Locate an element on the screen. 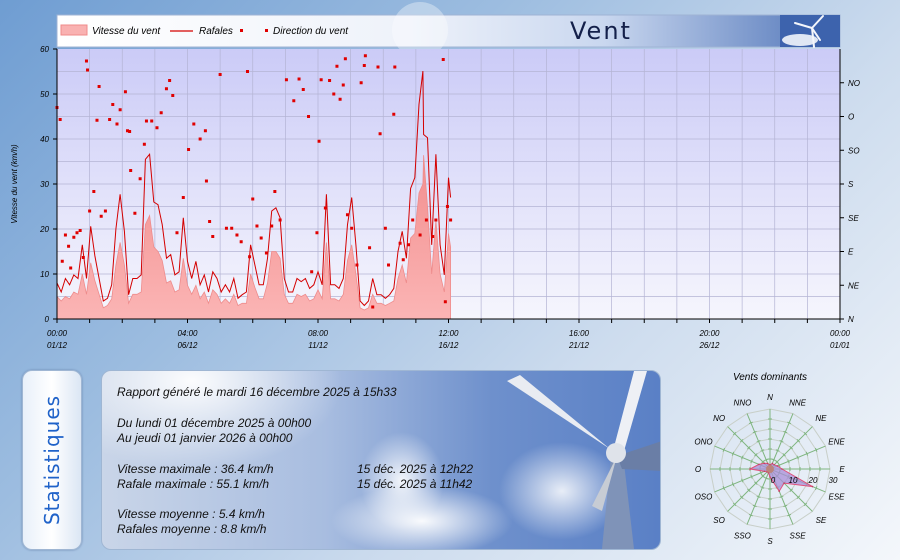  x-tick-date: 06/12 is located at coordinates (187, 345).